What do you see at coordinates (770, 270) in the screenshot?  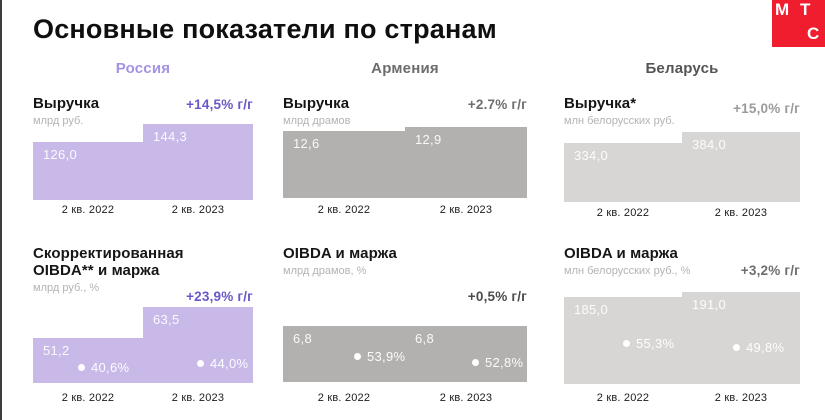 I see `yoy-growth-label: +3,2% г/г` at bounding box center [770, 270].